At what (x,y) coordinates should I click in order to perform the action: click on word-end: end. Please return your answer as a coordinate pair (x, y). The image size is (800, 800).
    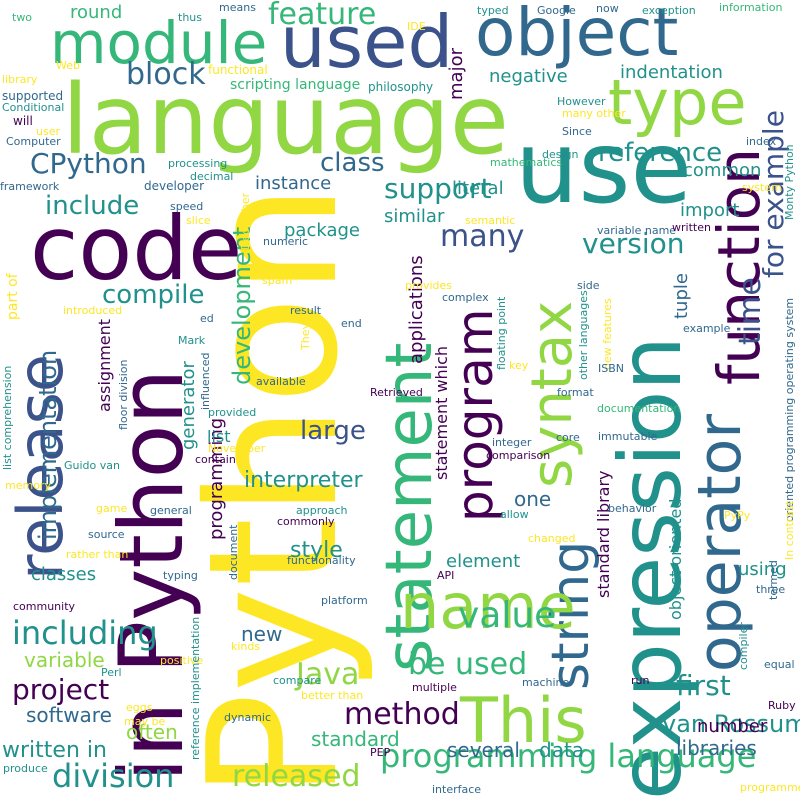
    Looking at the image, I should click on (351, 323).